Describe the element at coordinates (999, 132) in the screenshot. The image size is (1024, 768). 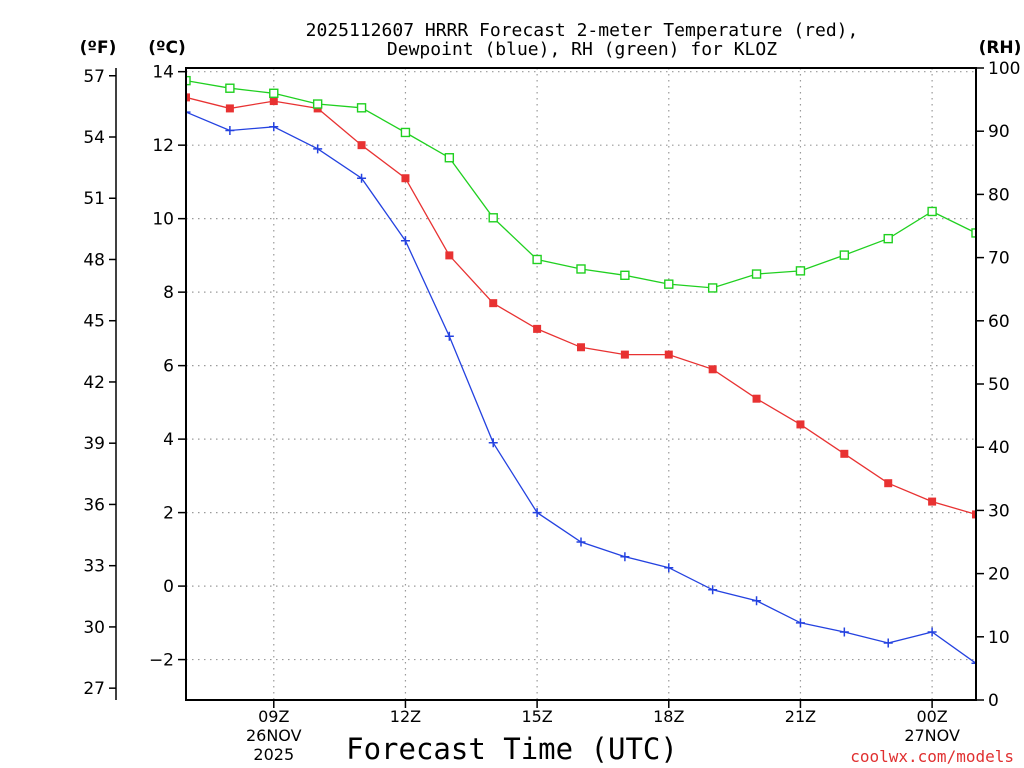
I see `rh-tick-label: 90` at that location.